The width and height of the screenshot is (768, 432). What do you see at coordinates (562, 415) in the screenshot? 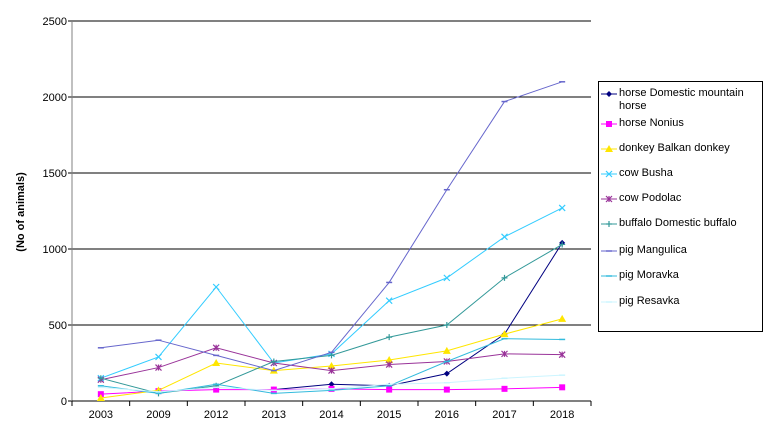
I see `x-tick-label: 2018` at bounding box center [562, 415].